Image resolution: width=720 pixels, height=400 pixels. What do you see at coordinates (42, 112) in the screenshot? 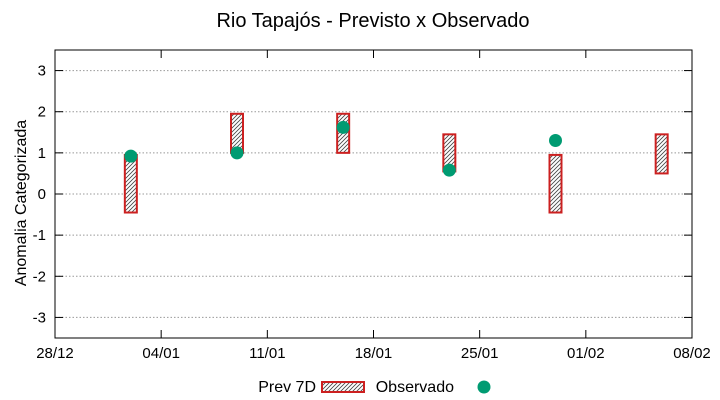
I see `y-tick-label: 2` at bounding box center [42, 112].